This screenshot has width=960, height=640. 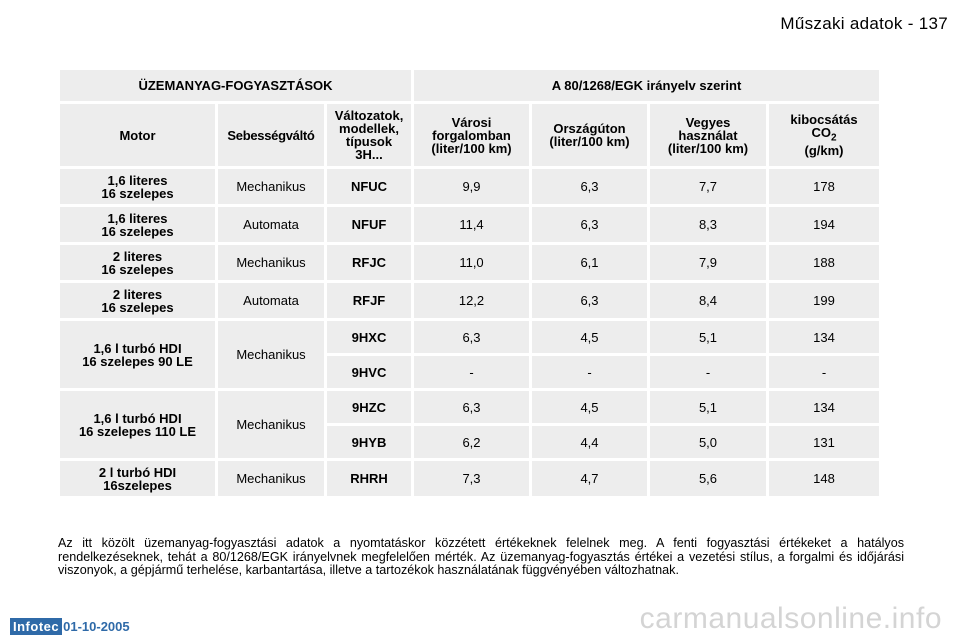 I want to click on urban-cell: 6,2, so click(x=471, y=442).